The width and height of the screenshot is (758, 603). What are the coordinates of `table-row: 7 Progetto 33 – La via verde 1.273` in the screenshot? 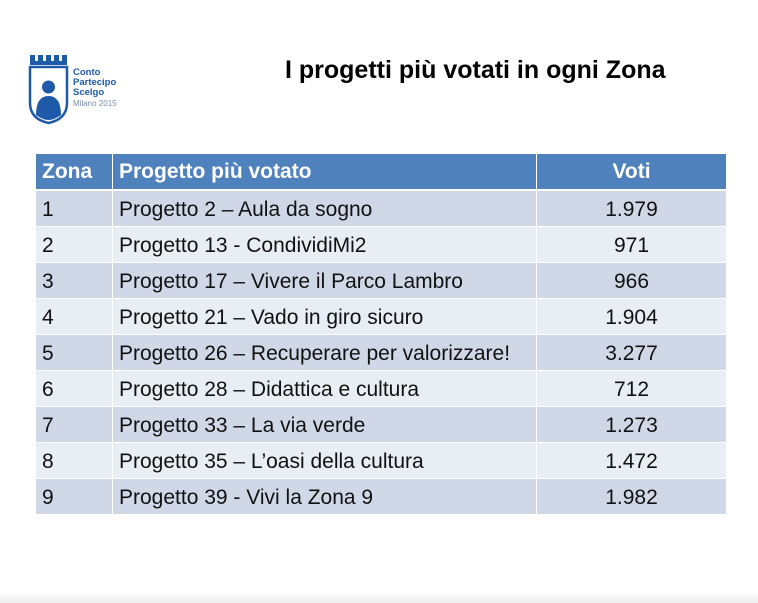 It's located at (381, 424).